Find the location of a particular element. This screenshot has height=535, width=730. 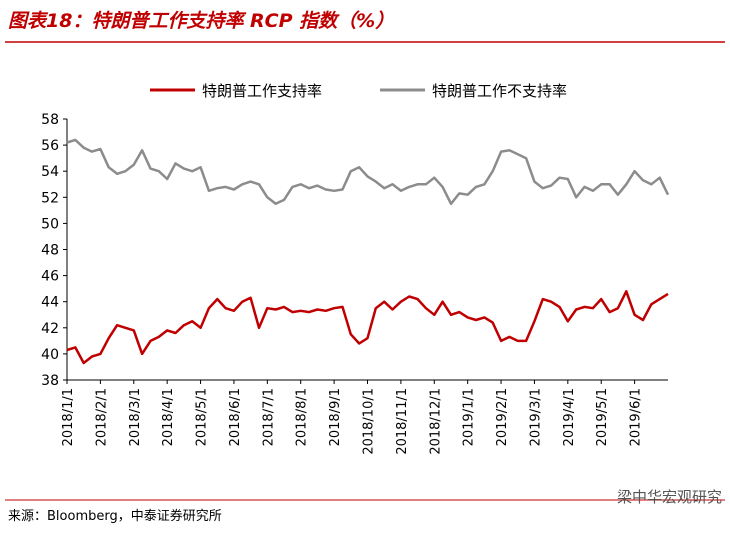

x-tick-label: 2019/6/1 is located at coordinates (636, 417).